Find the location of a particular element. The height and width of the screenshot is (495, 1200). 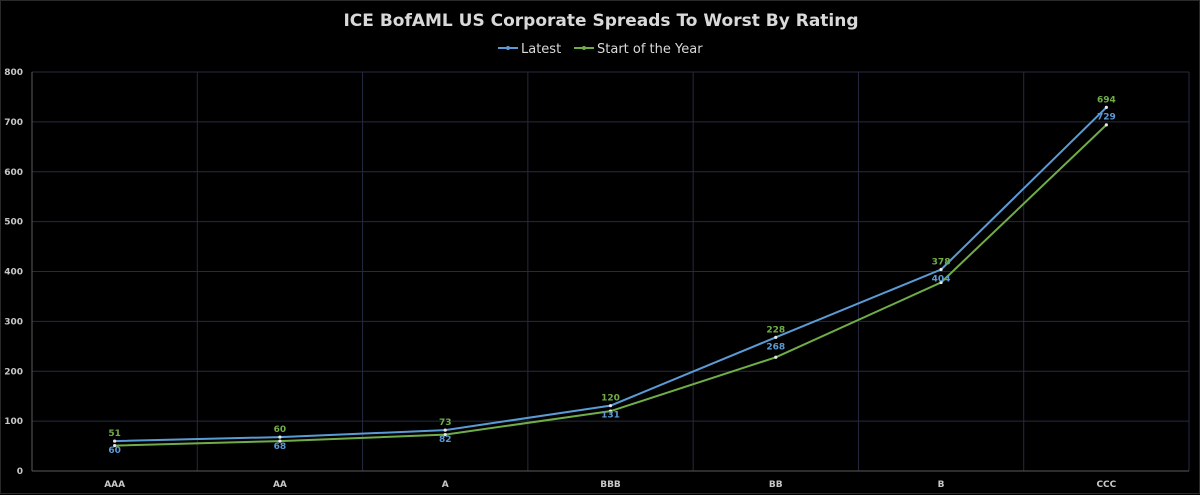

y-tick-label: 0 is located at coordinates (20, 472).